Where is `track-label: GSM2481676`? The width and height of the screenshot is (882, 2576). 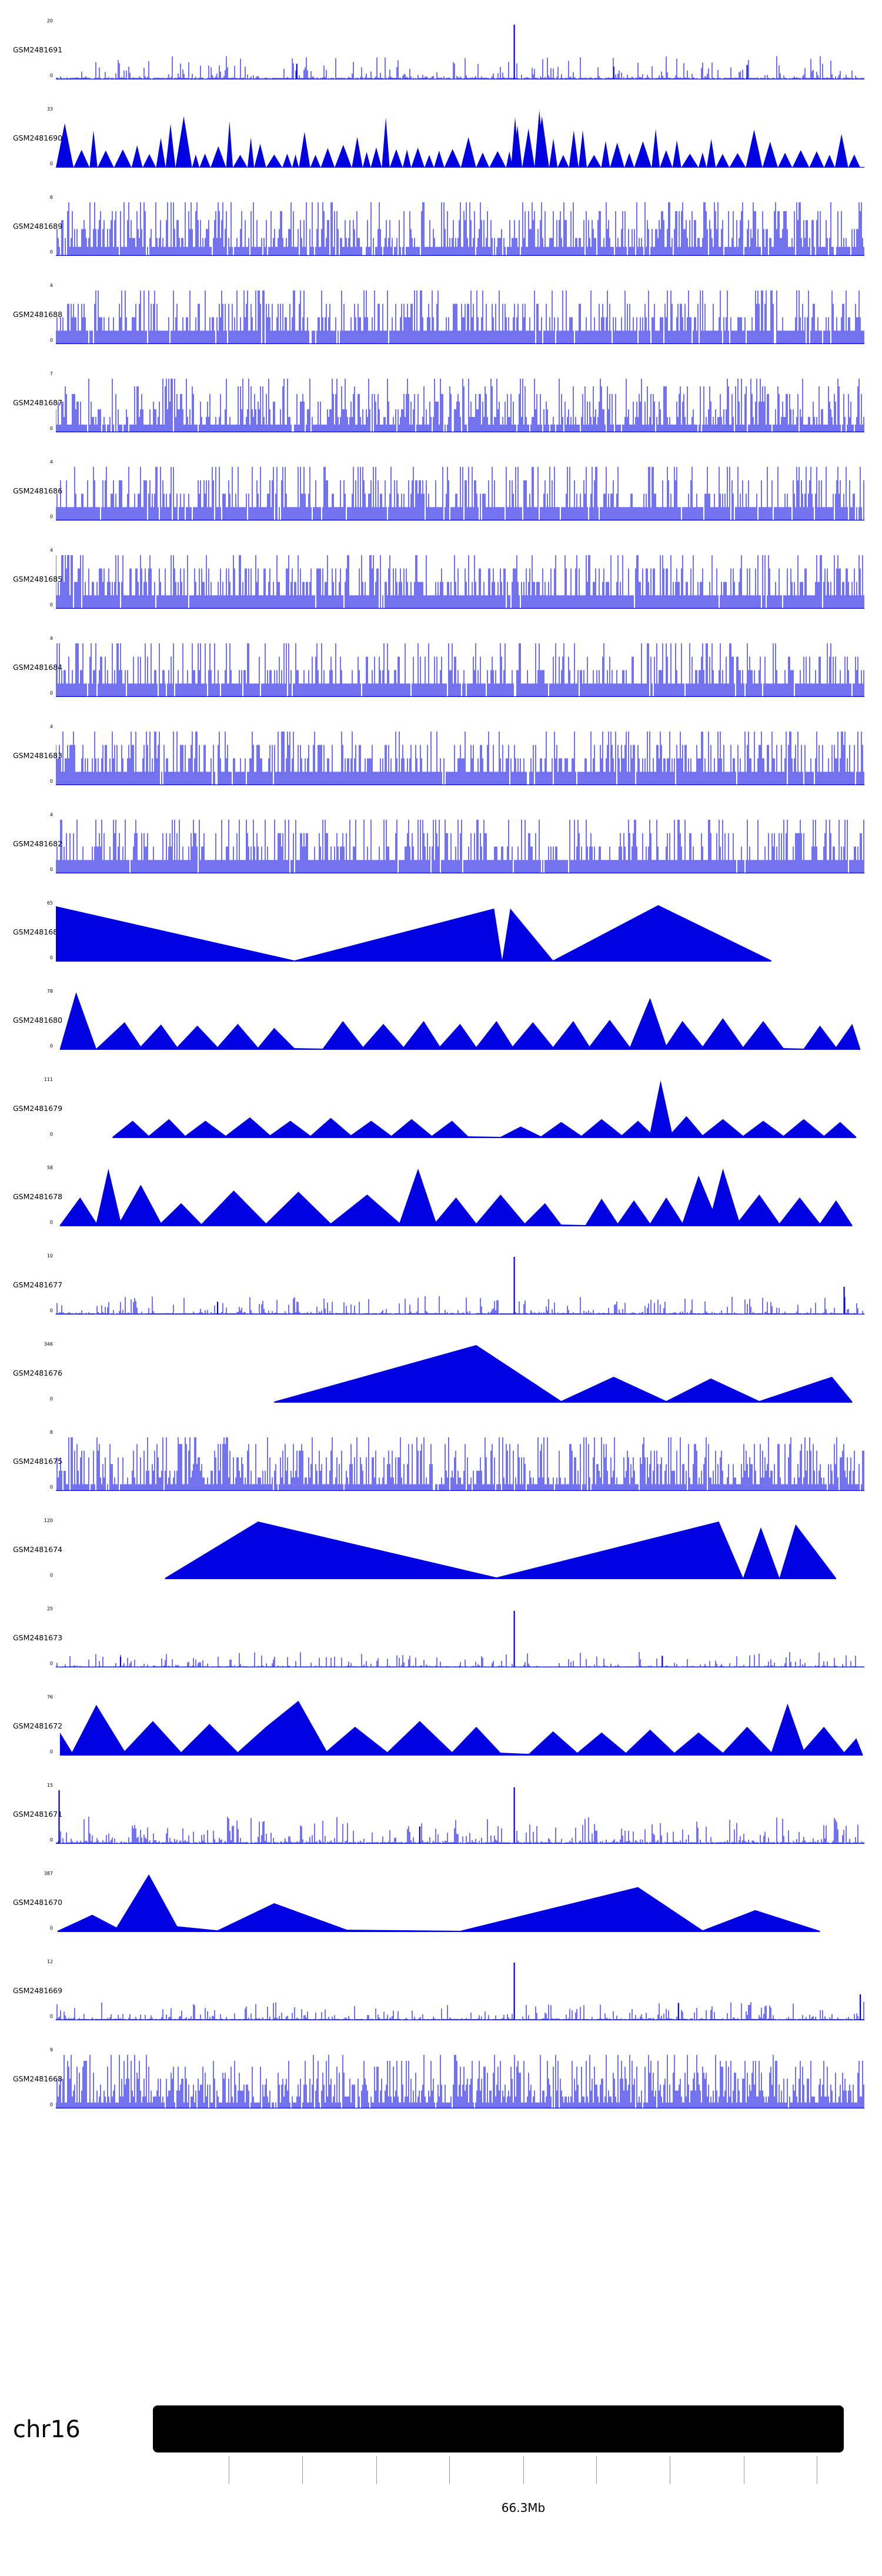
track-label: GSM2481676 is located at coordinates (38, 1373).